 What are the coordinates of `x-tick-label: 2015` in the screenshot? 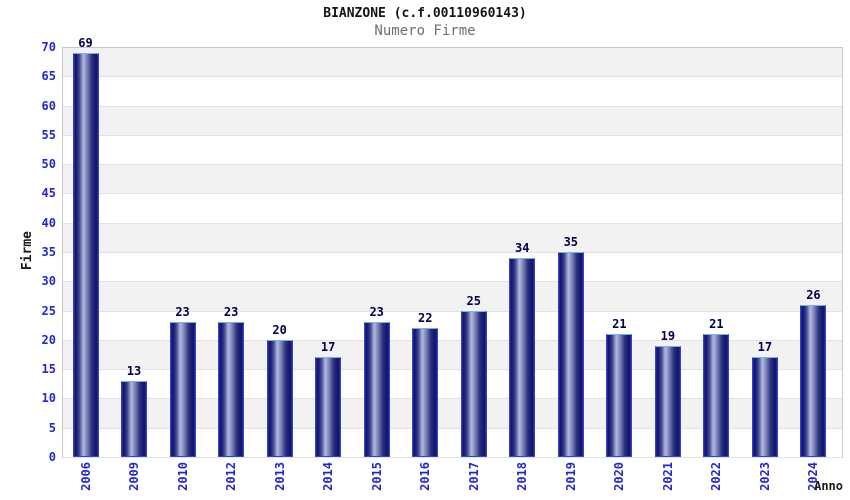 It's located at (376, 476).